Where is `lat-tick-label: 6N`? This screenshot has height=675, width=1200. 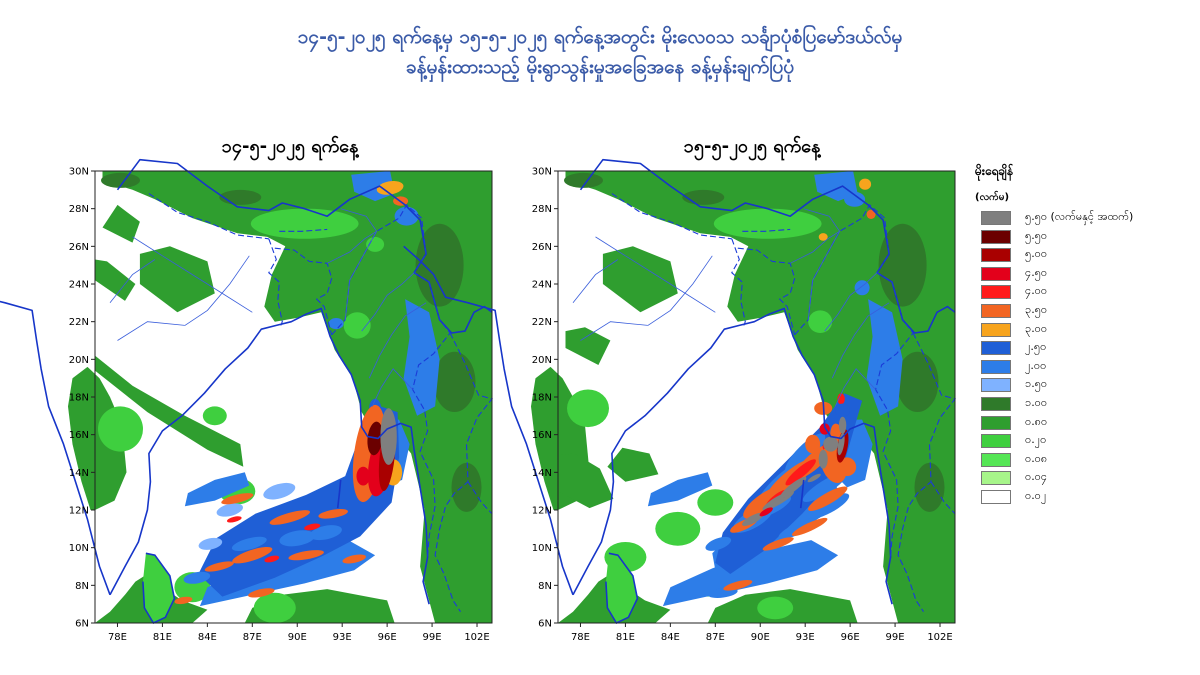
lat-tick-label: 6N is located at coordinates (82, 624).